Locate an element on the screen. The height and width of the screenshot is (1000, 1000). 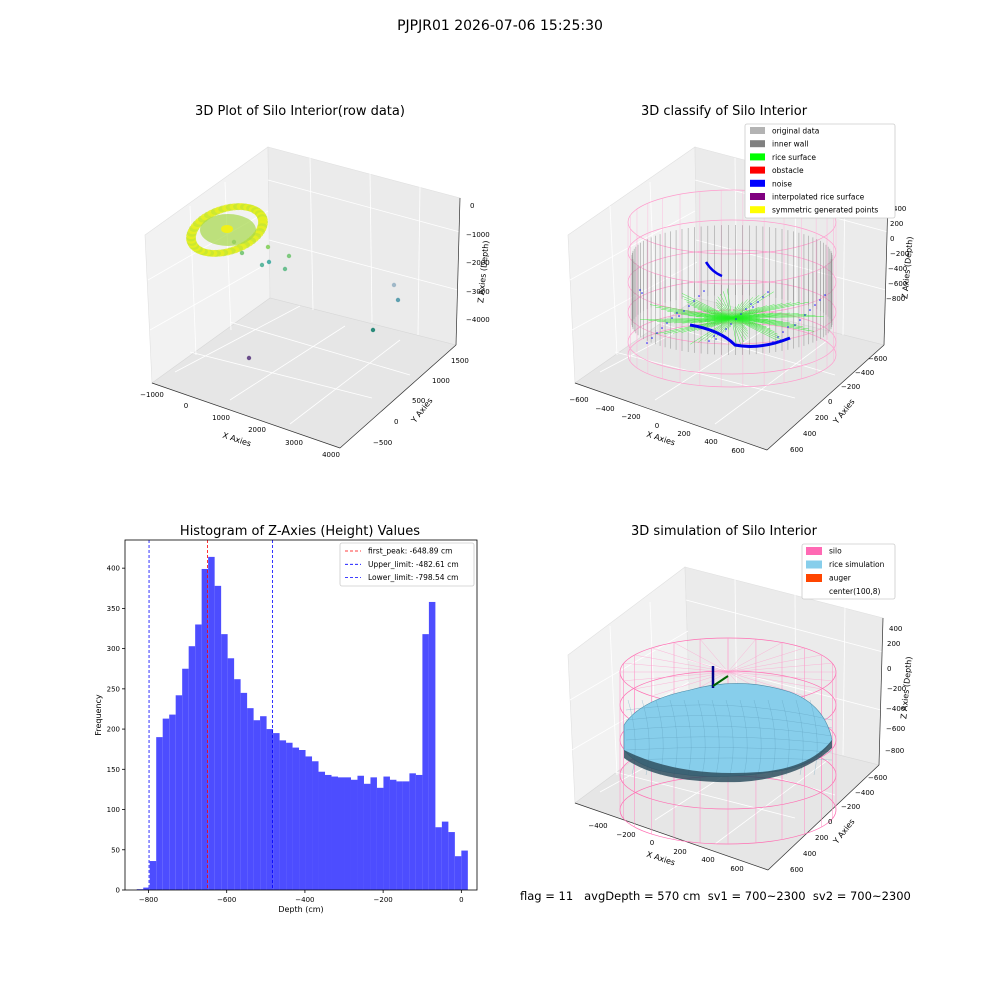
p2-legend-label: symmetric generated points is located at coordinates (825, 210).